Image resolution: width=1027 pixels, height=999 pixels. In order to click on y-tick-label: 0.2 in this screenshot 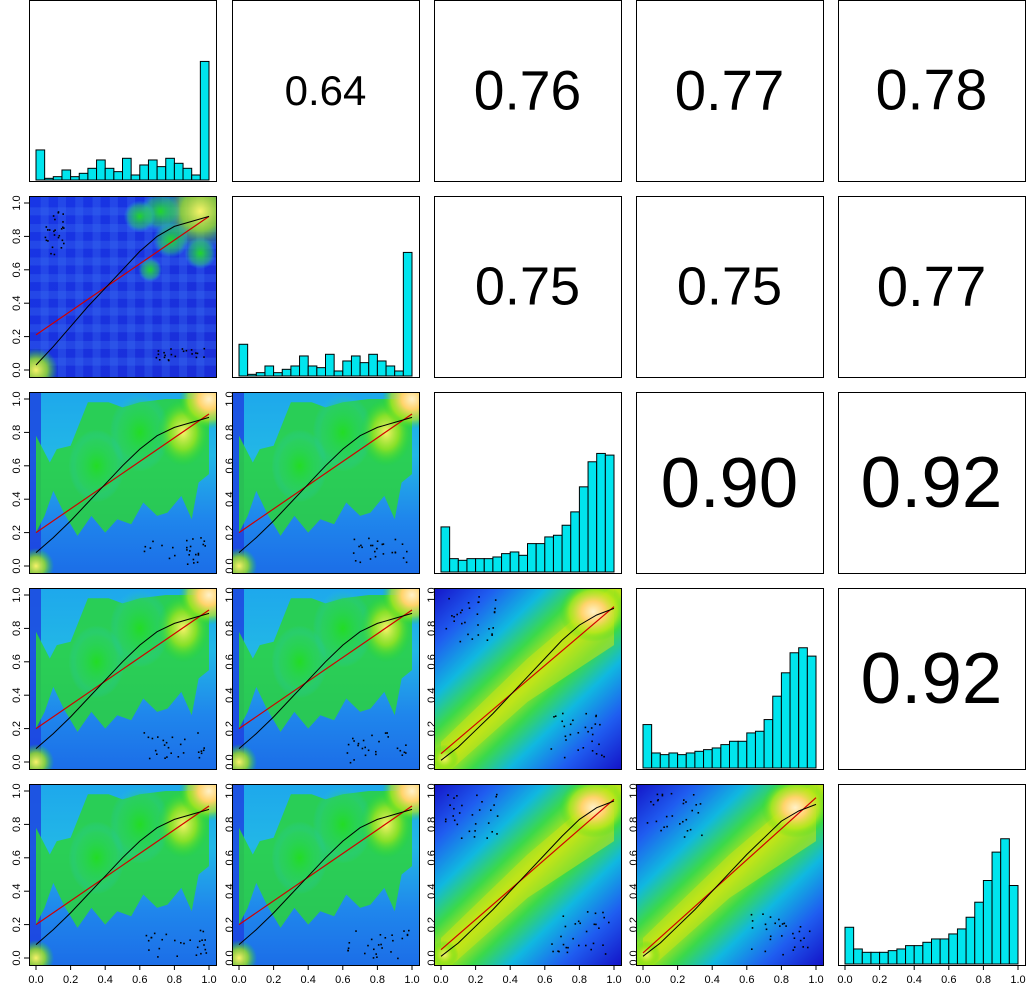, I will do `click(17, 532)`.